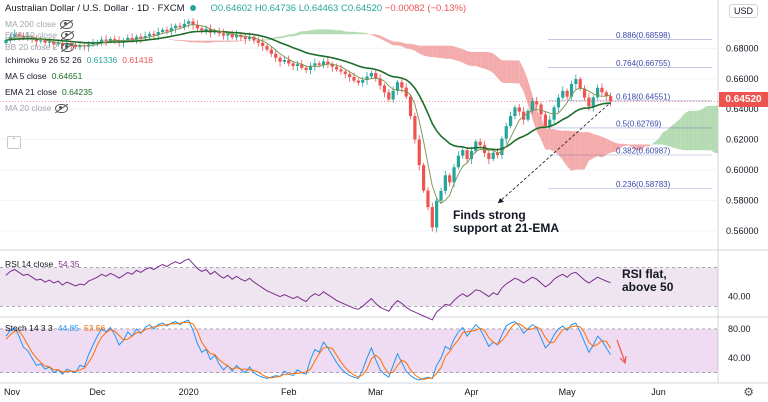  Describe the element at coordinates (289, 392) in the screenshot. I see `time-tick-label: Feb` at that location.